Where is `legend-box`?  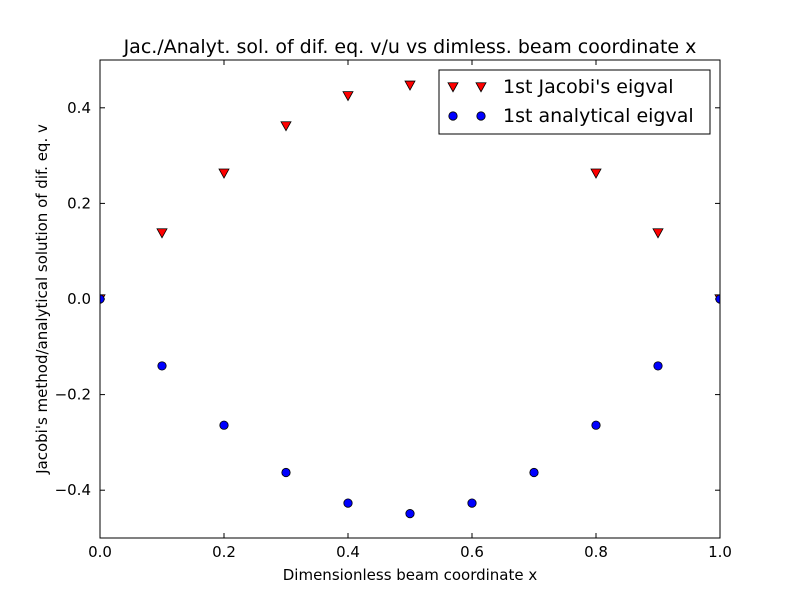
legend-box is located at coordinates (574, 102).